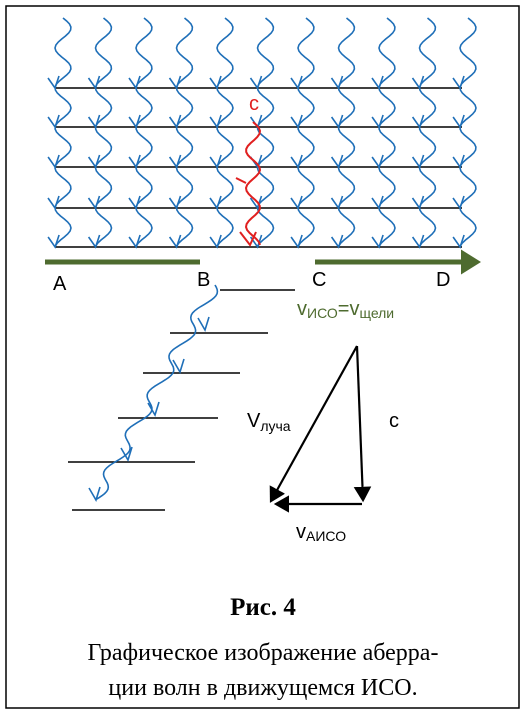  I want to click on velocity-triangle, so click(320, 429).